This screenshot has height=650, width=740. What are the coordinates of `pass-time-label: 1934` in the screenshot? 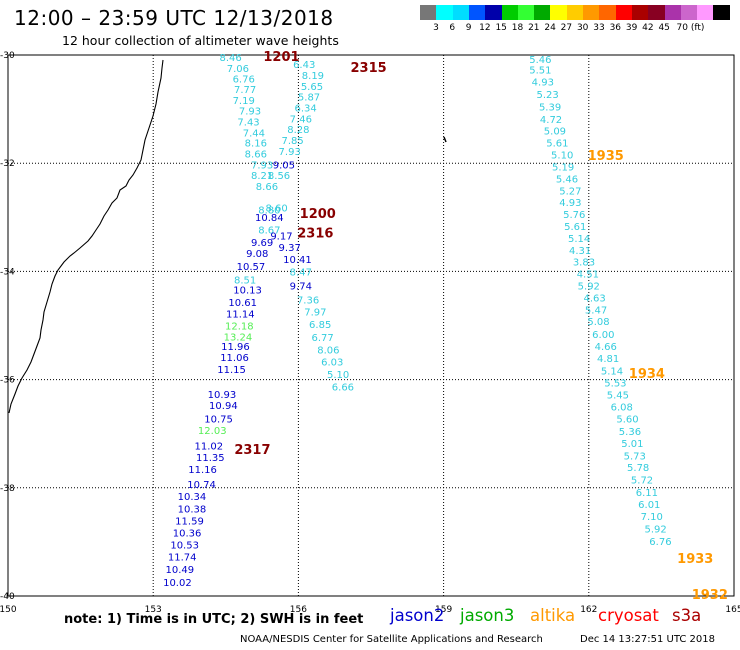 It's located at (647, 374).